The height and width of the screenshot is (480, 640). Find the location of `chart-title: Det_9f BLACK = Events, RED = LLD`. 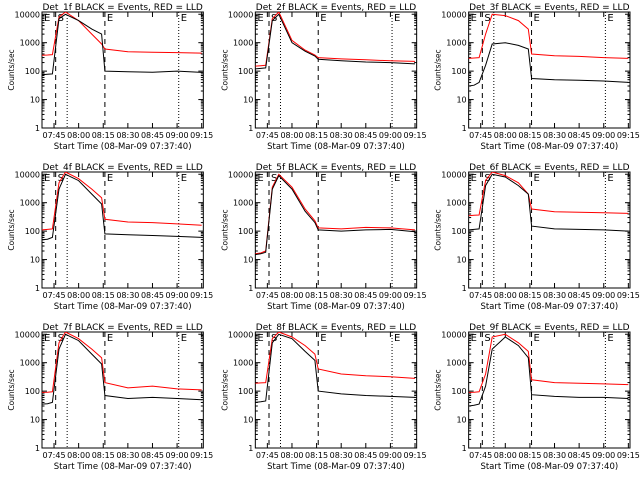

chart-title: Det_9f BLACK = Events, RED = LLD is located at coordinates (549, 328).